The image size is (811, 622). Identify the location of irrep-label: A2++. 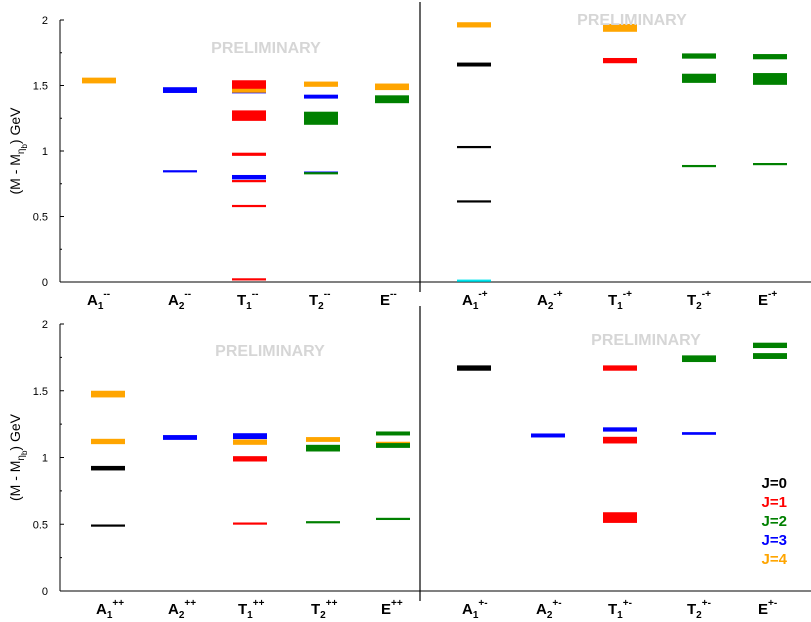
(182, 609).